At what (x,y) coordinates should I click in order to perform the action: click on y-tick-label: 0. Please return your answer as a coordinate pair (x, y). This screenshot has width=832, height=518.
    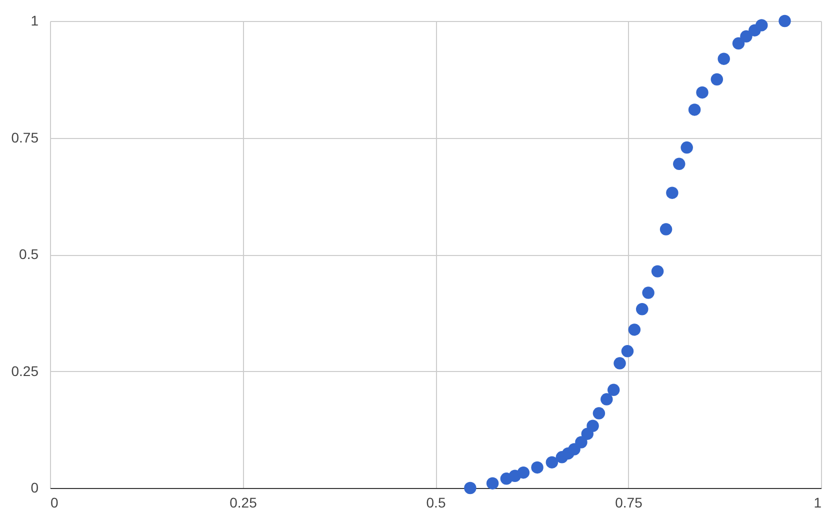
    Looking at the image, I should click on (34, 488).